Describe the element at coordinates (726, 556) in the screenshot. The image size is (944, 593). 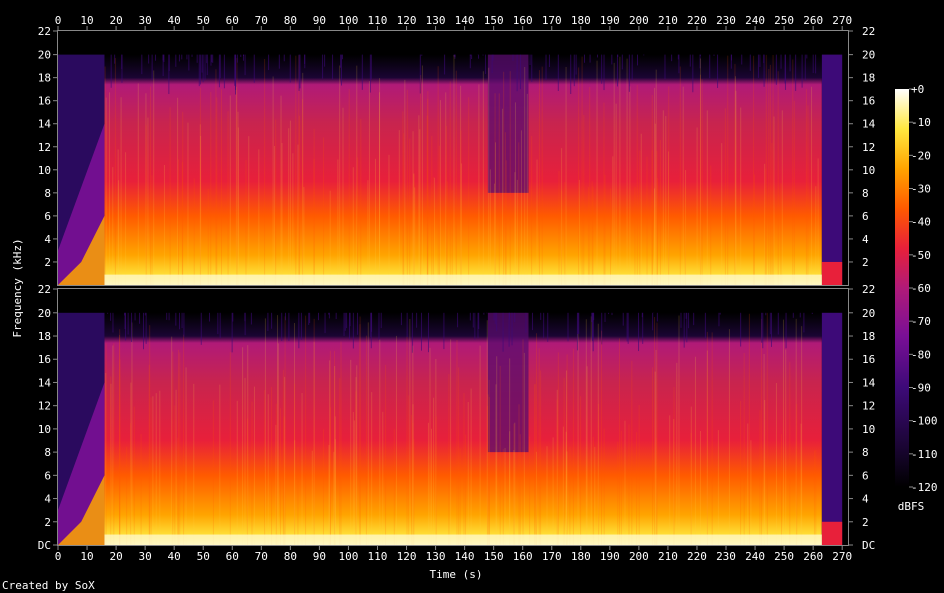
I see `x-tick-label-bottom: 230` at that location.